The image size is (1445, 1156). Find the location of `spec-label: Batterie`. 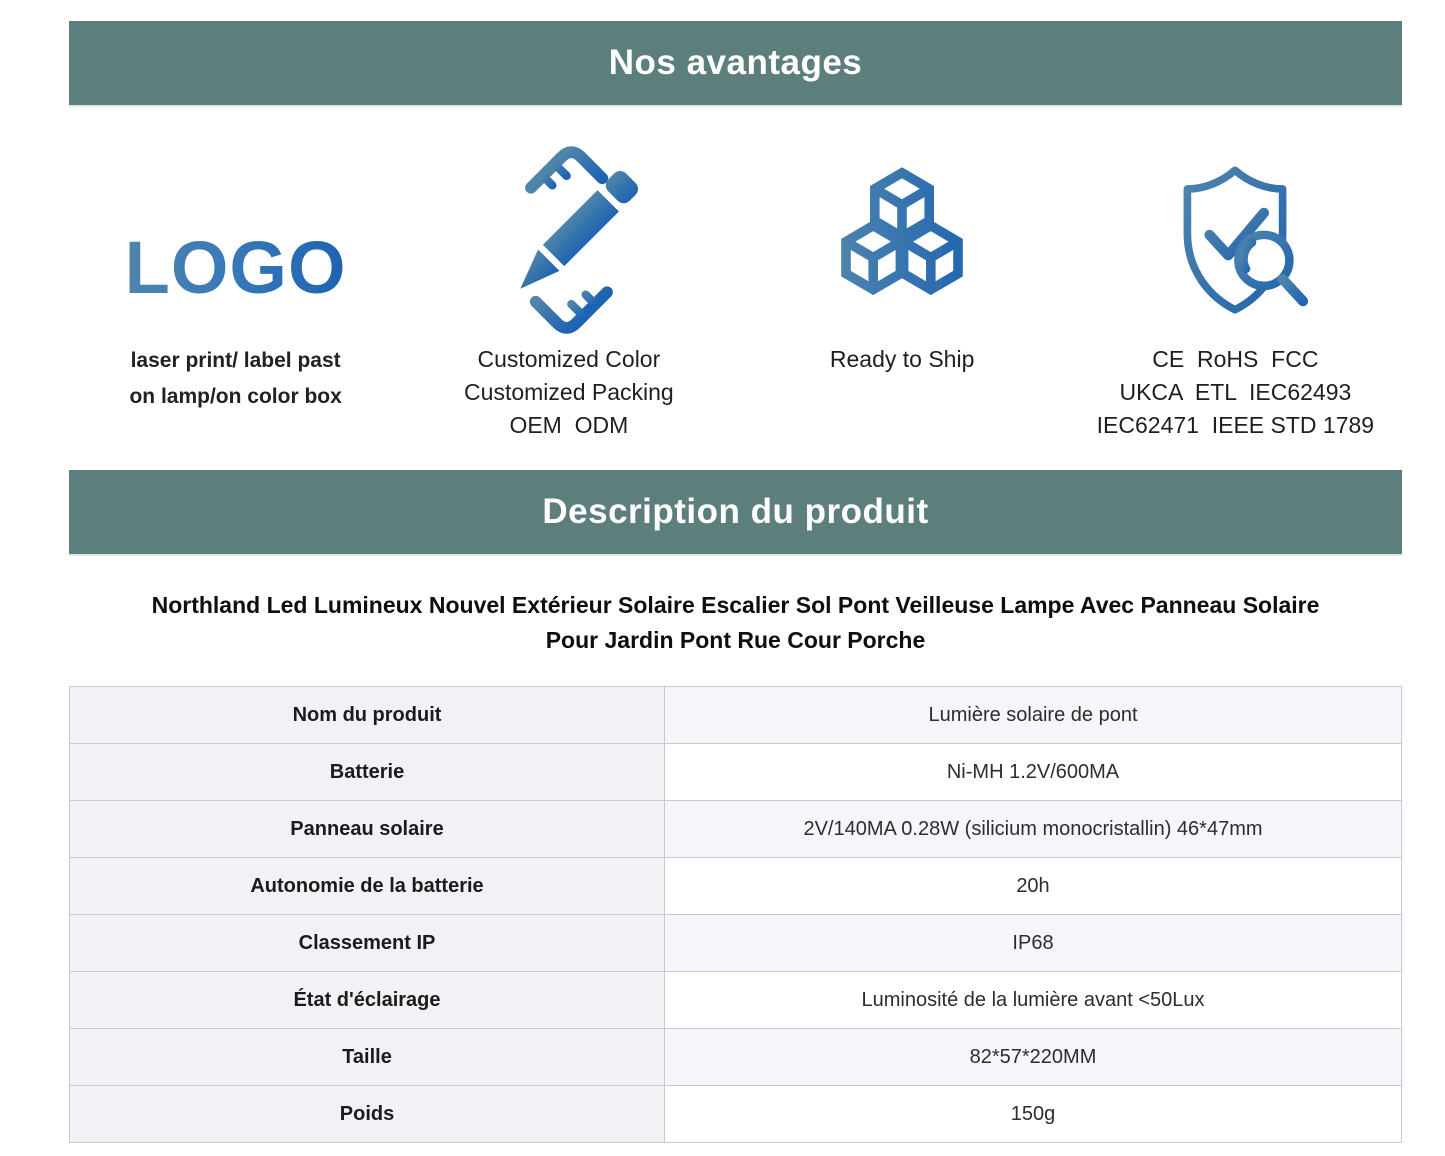

spec-label: Batterie is located at coordinates (367, 772).